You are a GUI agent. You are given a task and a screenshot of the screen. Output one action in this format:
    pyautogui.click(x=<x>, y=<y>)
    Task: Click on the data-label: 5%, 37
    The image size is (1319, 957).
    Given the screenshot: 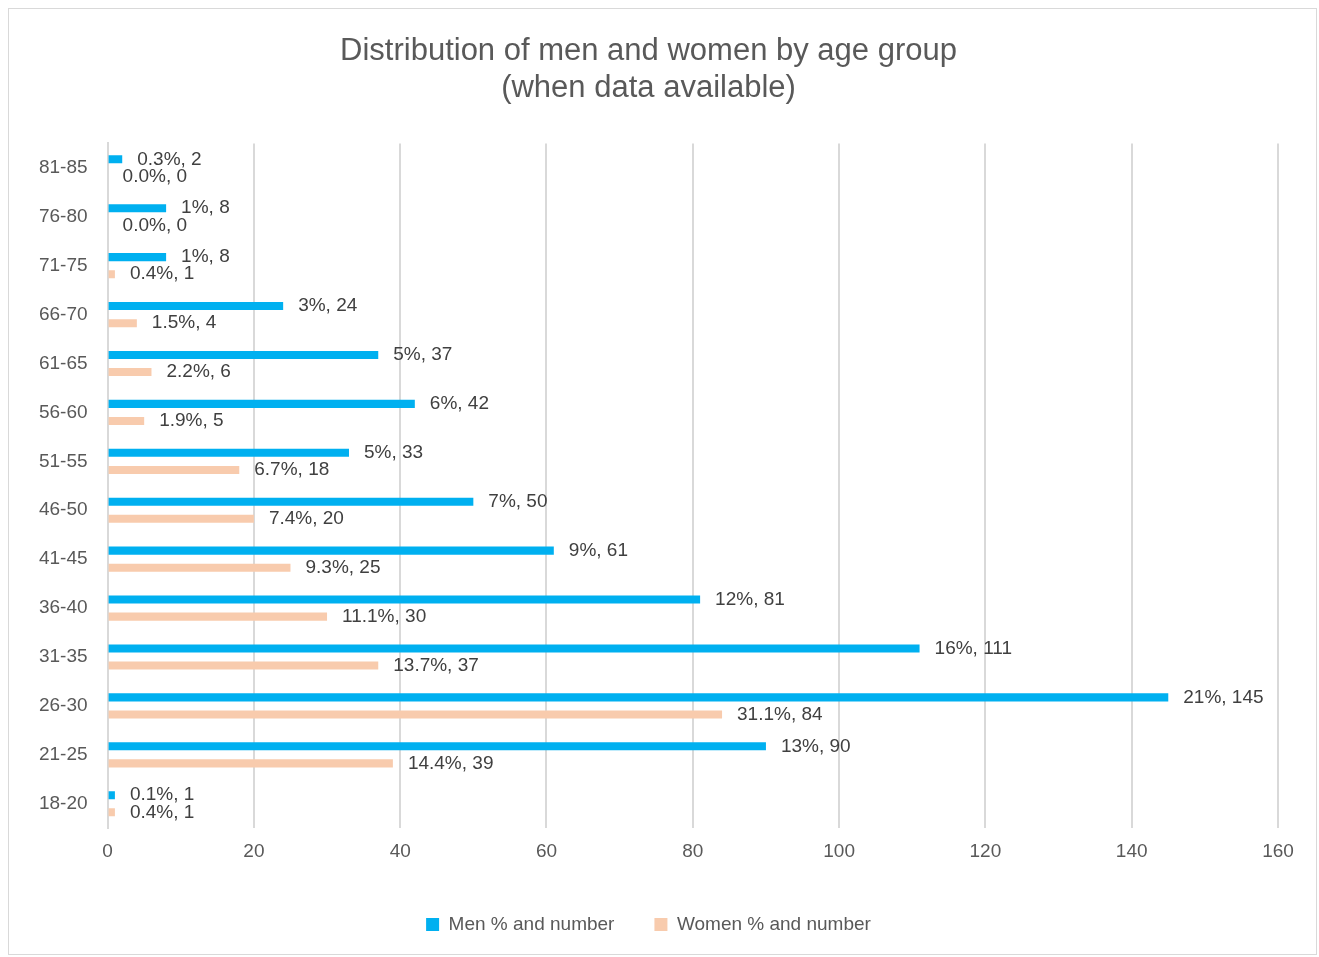 What is the action you would take?
    pyautogui.click(x=423, y=354)
    